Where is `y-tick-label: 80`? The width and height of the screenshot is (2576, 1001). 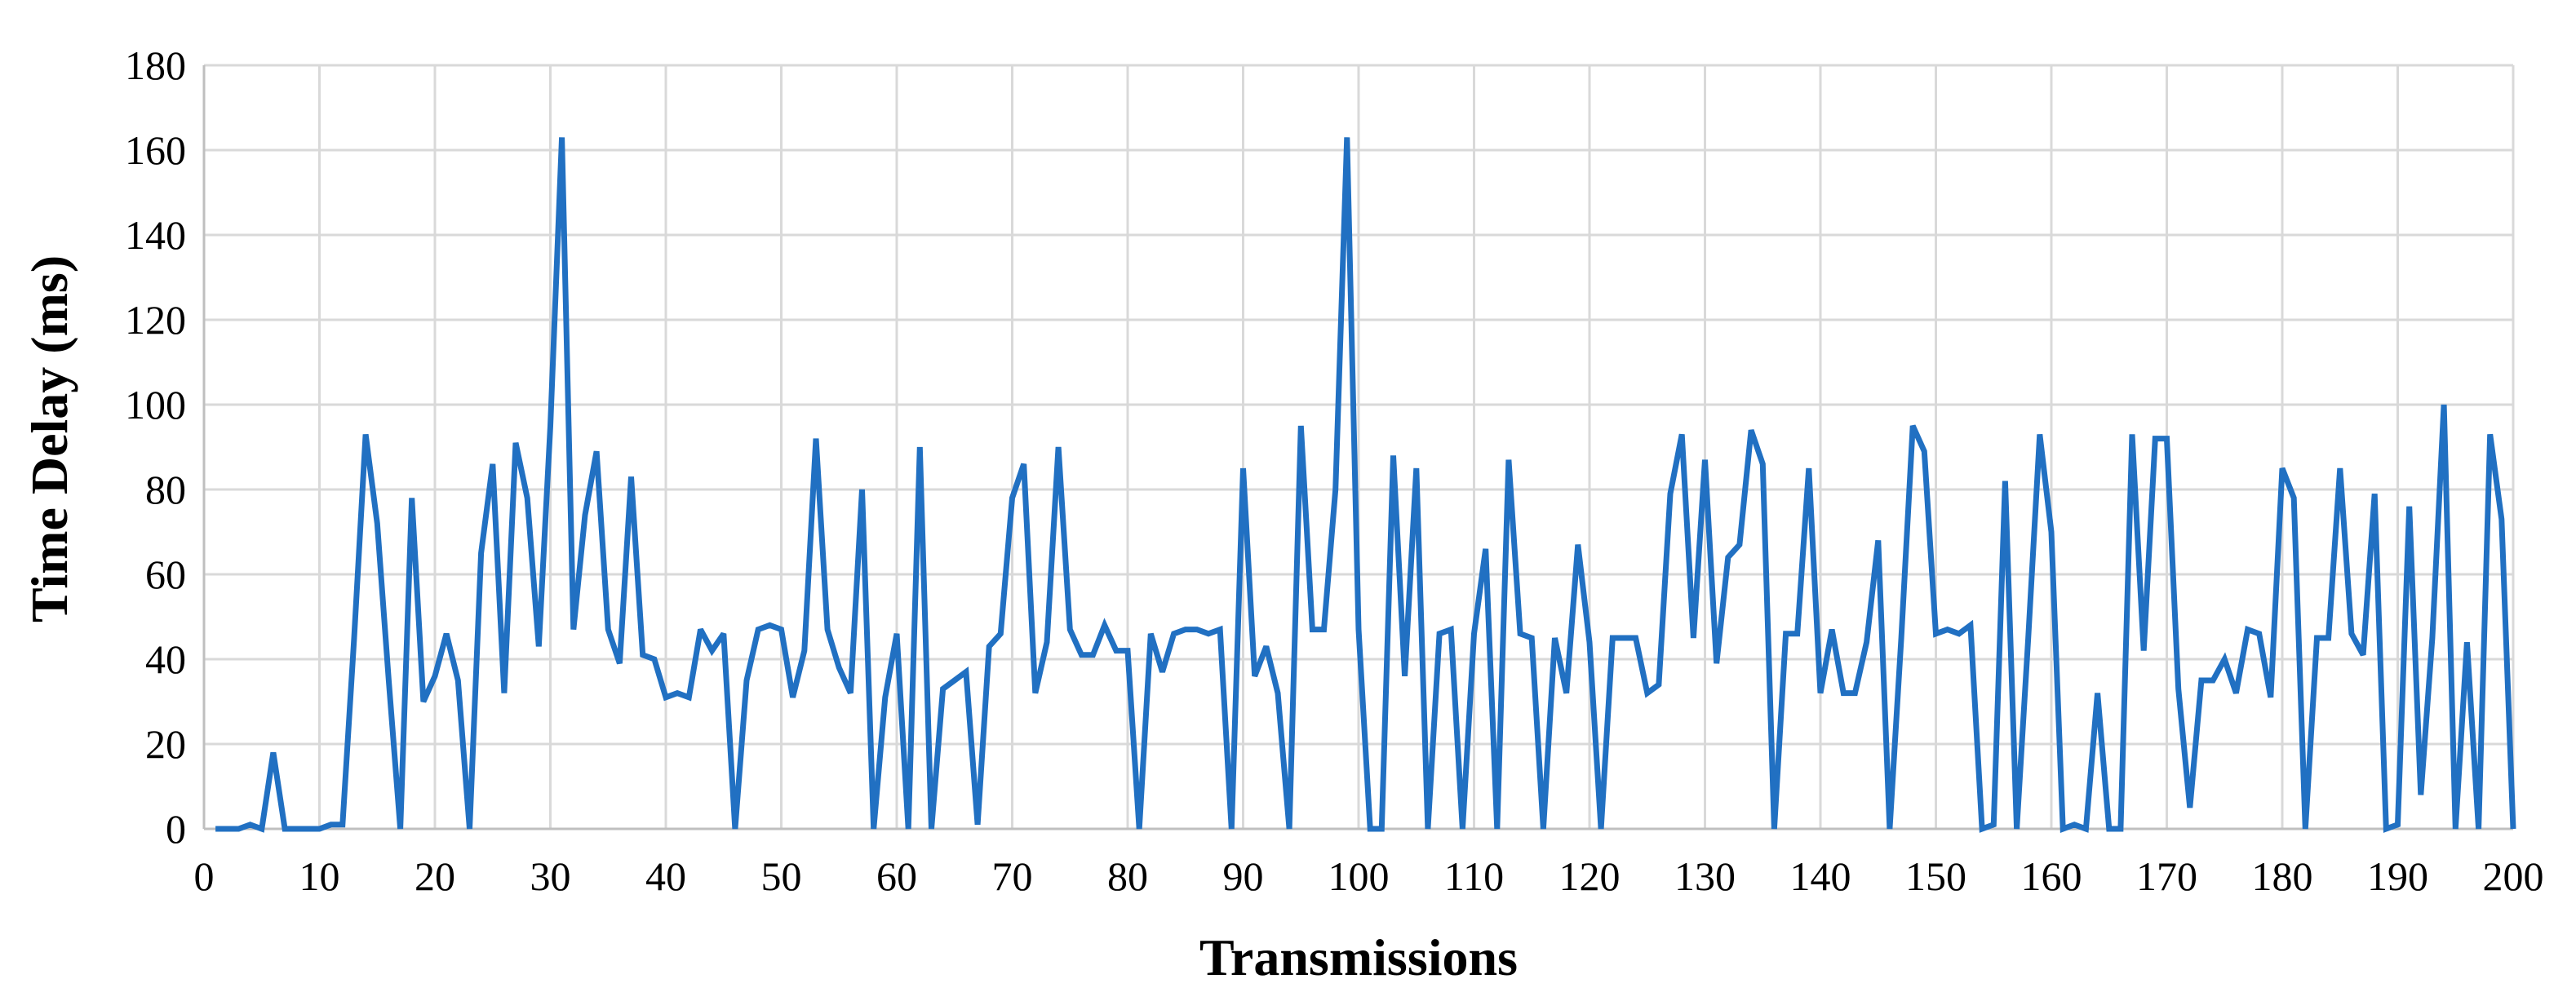 y-tick-label: 80 is located at coordinates (165, 489).